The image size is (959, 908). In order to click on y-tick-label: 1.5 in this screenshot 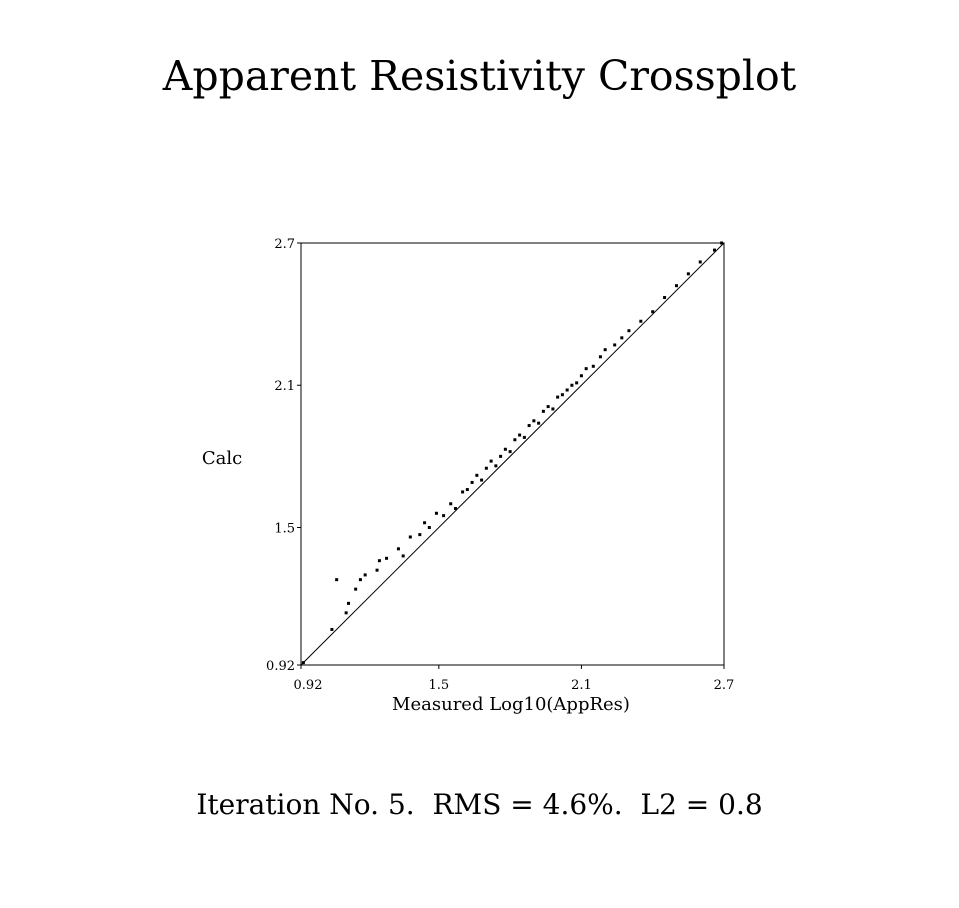, I will do `click(284, 528)`.